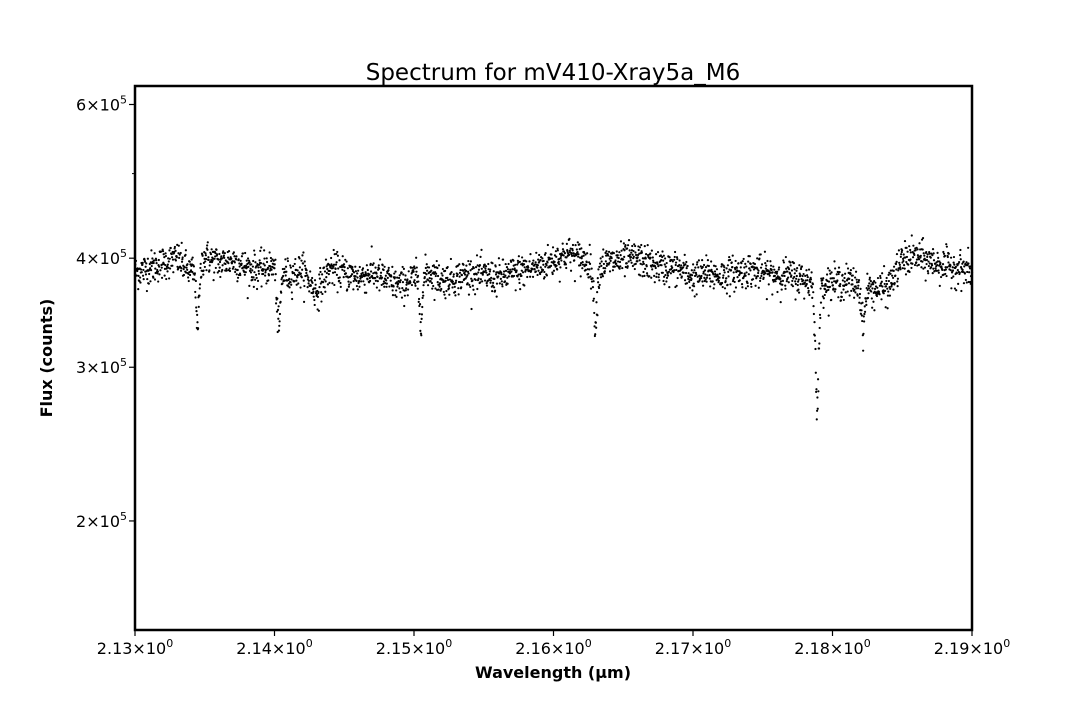 The image size is (1080, 720). I want to click on x-tick-label: 2.15×100, so click(414, 647).